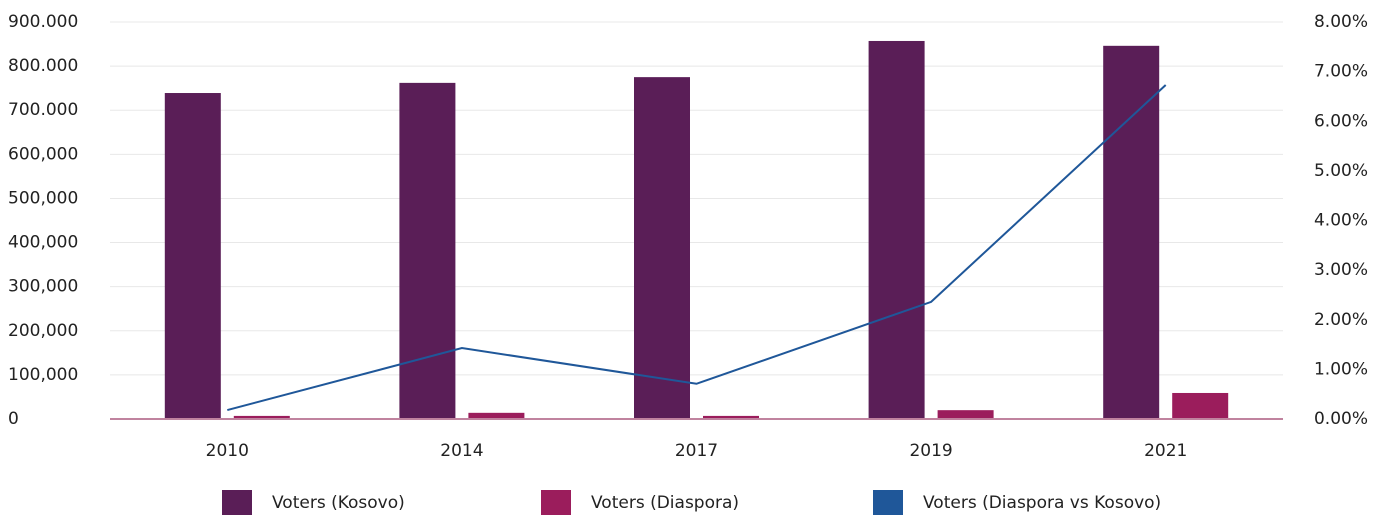  I want to click on y-tick-label: 200,000, so click(43, 331).